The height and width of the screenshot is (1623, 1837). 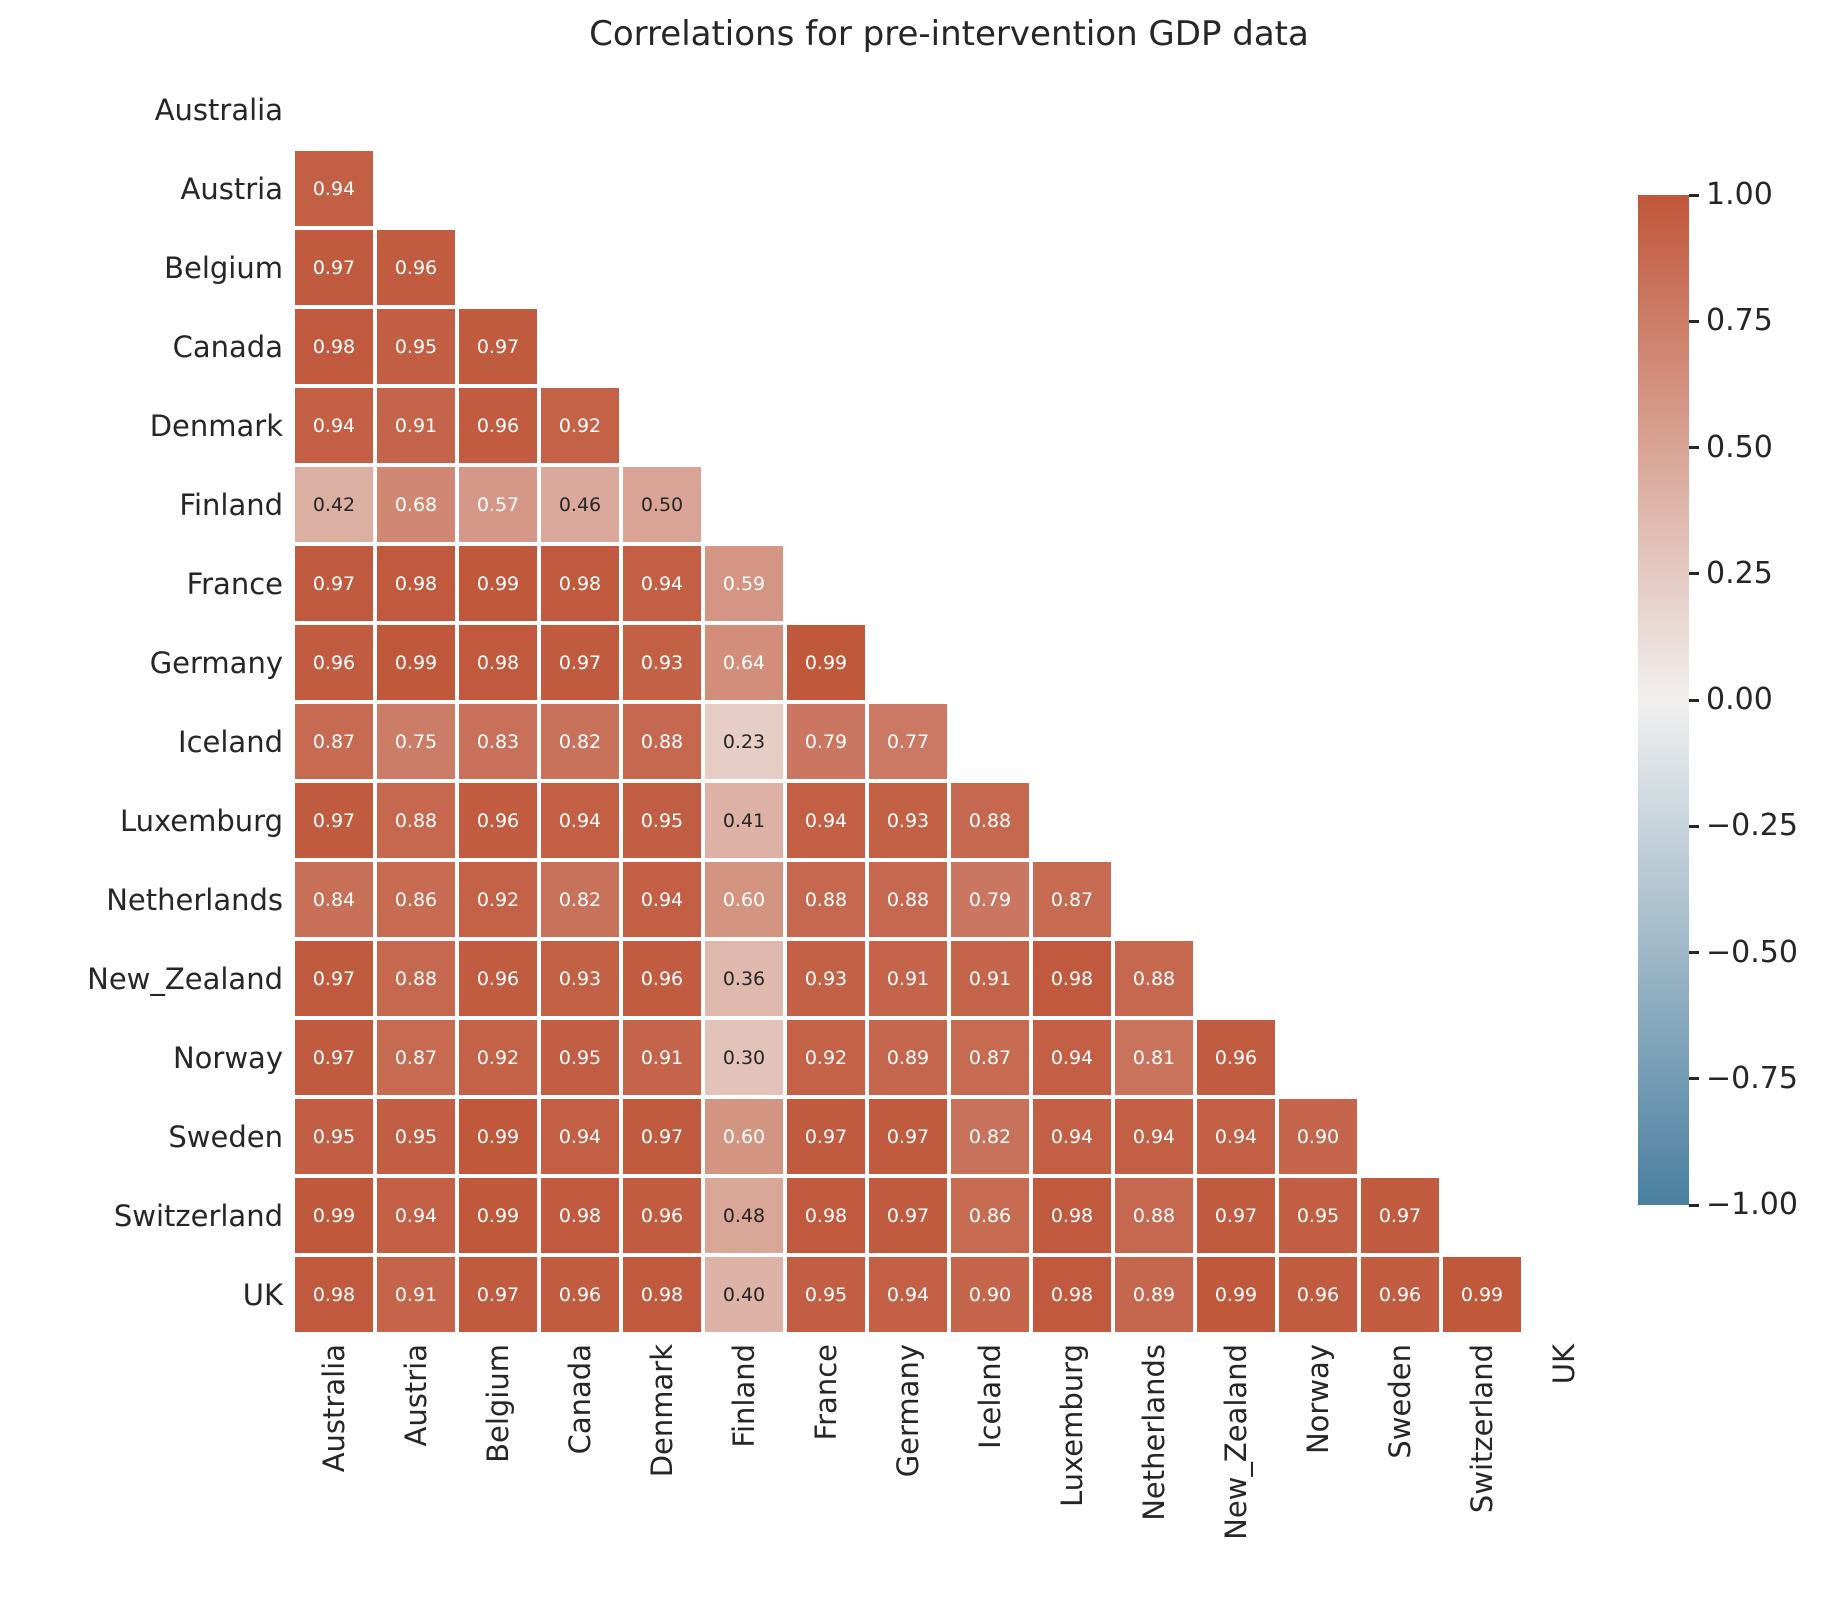 I want to click on heatmap-cell-Sweden-France: 0.97, so click(x=826, y=1136).